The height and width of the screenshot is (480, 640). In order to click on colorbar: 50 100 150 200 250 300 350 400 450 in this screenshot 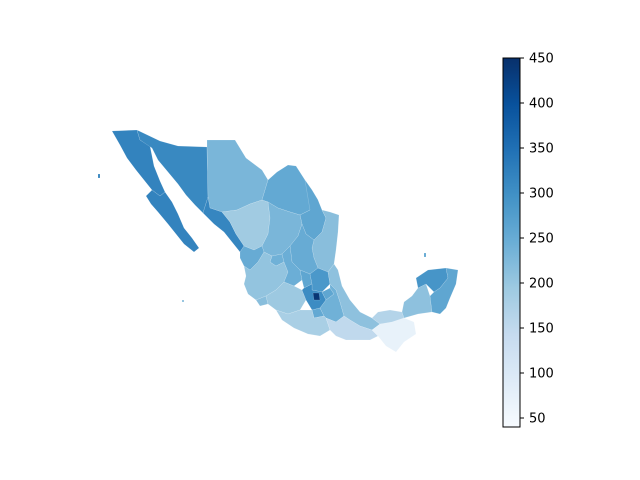, I will do `click(528, 240)`.